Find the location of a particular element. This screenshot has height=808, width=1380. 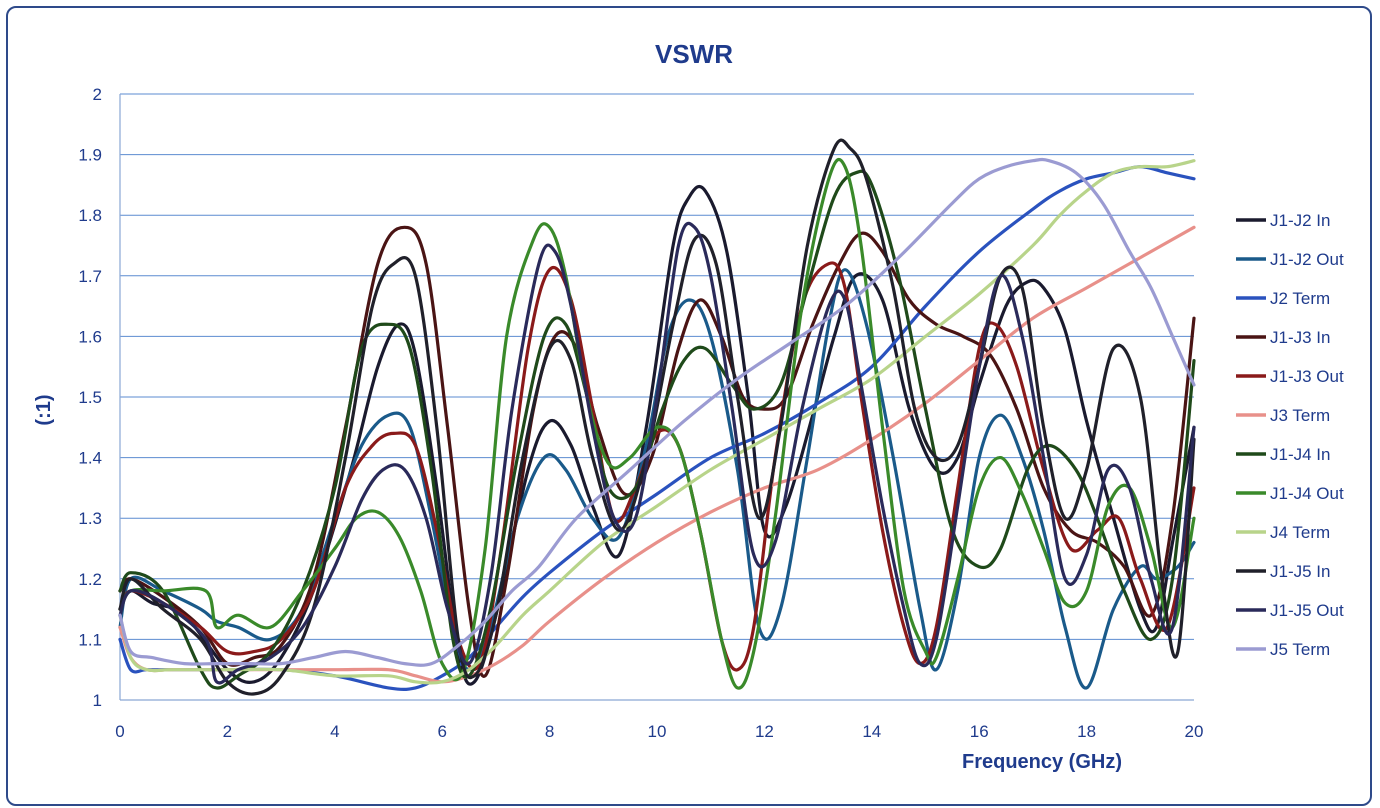

y-tick-label: 1.8 is located at coordinates (90, 215).